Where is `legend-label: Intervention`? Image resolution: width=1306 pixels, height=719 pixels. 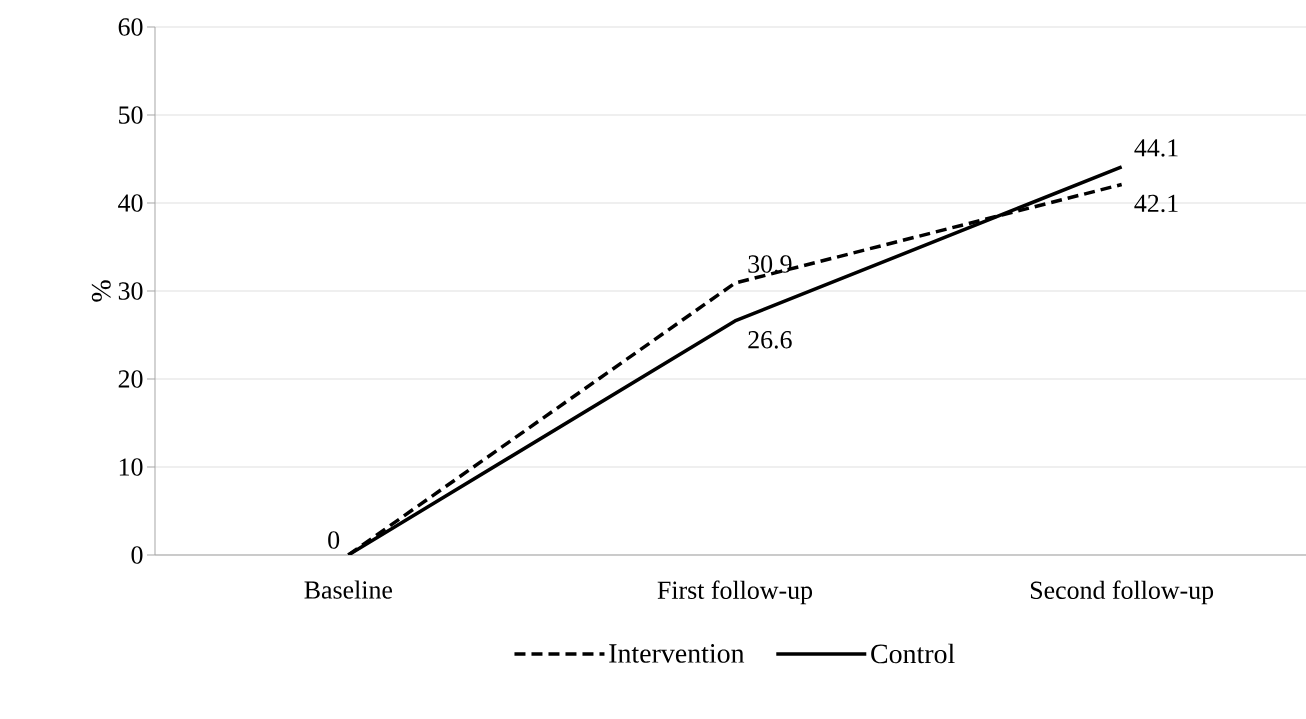 legend-label: Intervention is located at coordinates (677, 653).